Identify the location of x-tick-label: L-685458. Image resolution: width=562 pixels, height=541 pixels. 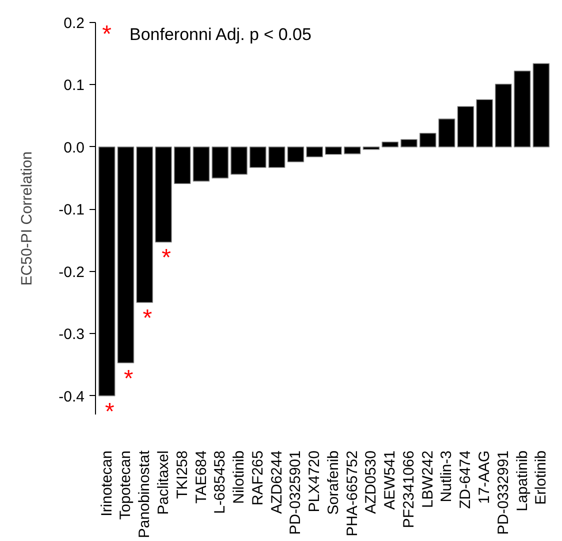
(220, 482).